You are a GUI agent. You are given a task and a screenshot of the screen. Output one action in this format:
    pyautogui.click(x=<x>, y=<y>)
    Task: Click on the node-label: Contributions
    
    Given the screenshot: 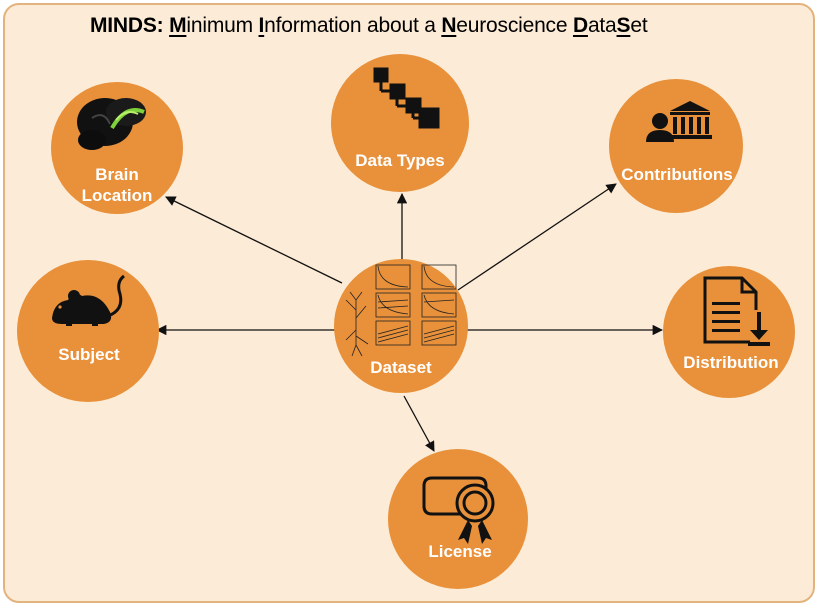 What is the action you would take?
    pyautogui.click(x=676, y=174)
    